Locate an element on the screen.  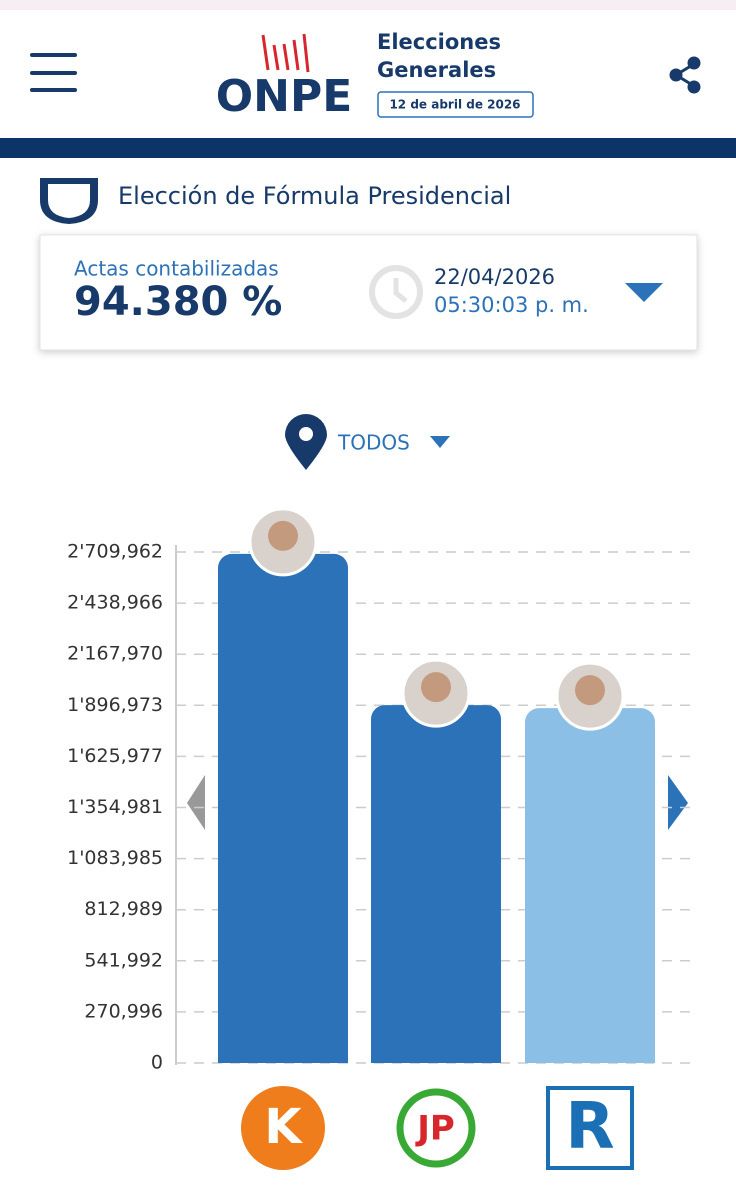
header-title: Elecciones is located at coordinates (439, 42).